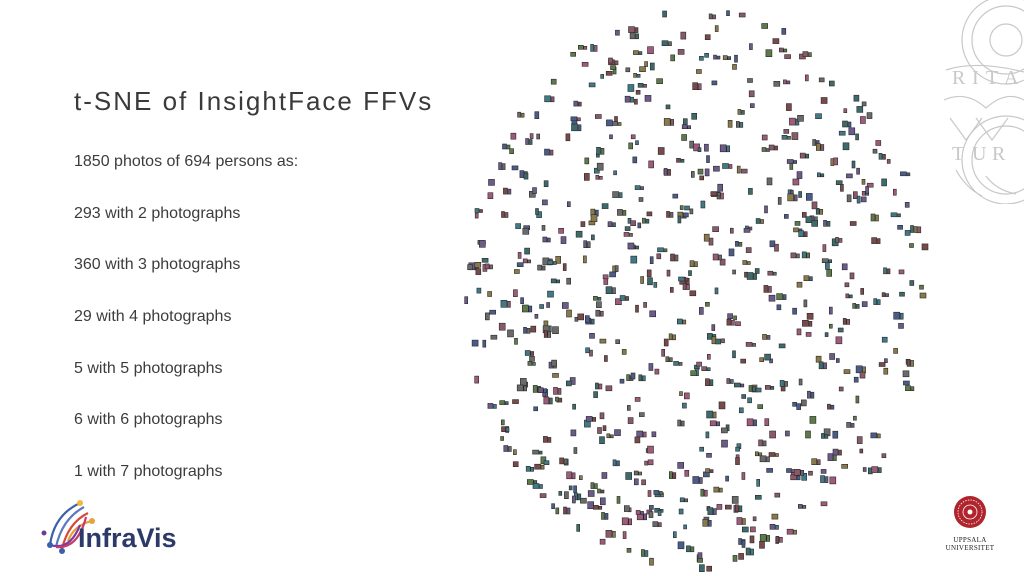 The width and height of the screenshot is (1024, 576). What do you see at coordinates (148, 368) in the screenshot?
I see `bullet-item: 5 with 5 photographs` at bounding box center [148, 368].